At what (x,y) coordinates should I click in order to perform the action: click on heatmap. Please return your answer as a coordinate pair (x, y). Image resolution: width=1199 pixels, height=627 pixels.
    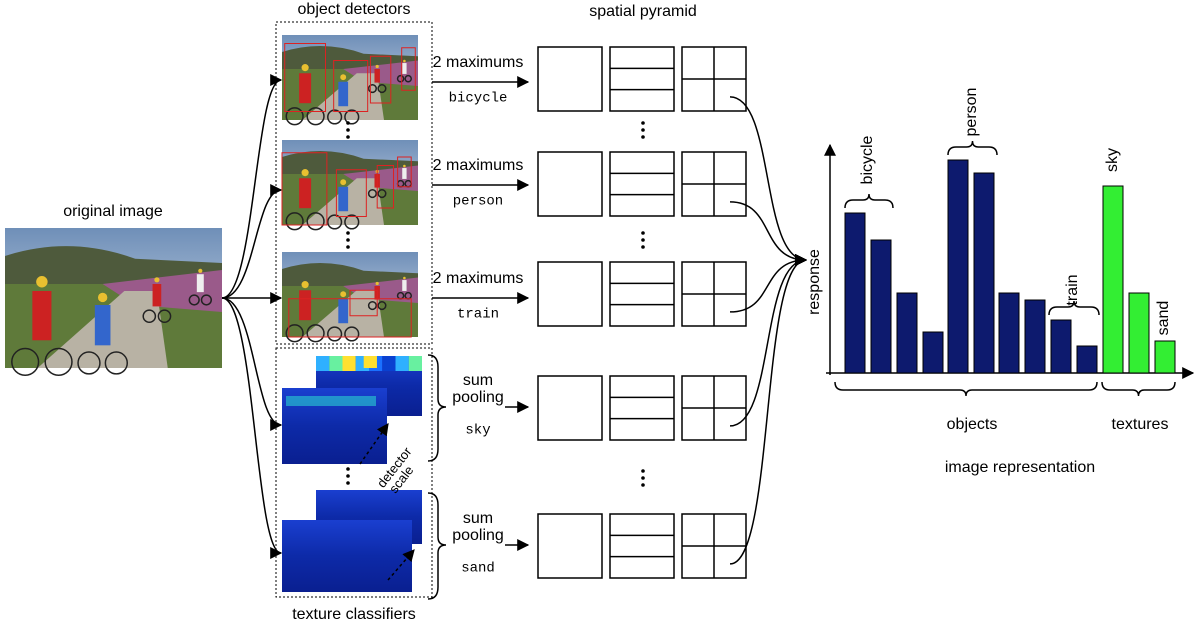
    Looking at the image, I should click on (347, 556).